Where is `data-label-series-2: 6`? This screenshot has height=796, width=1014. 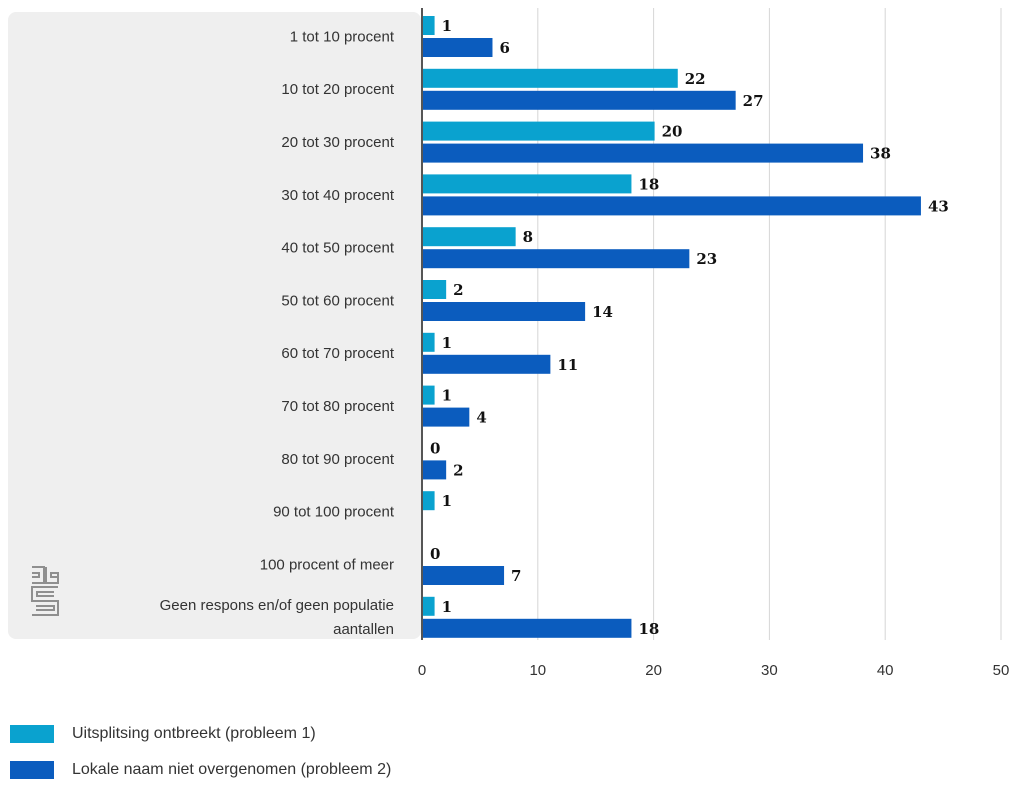 data-label-series-2: 6 is located at coordinates (504, 48).